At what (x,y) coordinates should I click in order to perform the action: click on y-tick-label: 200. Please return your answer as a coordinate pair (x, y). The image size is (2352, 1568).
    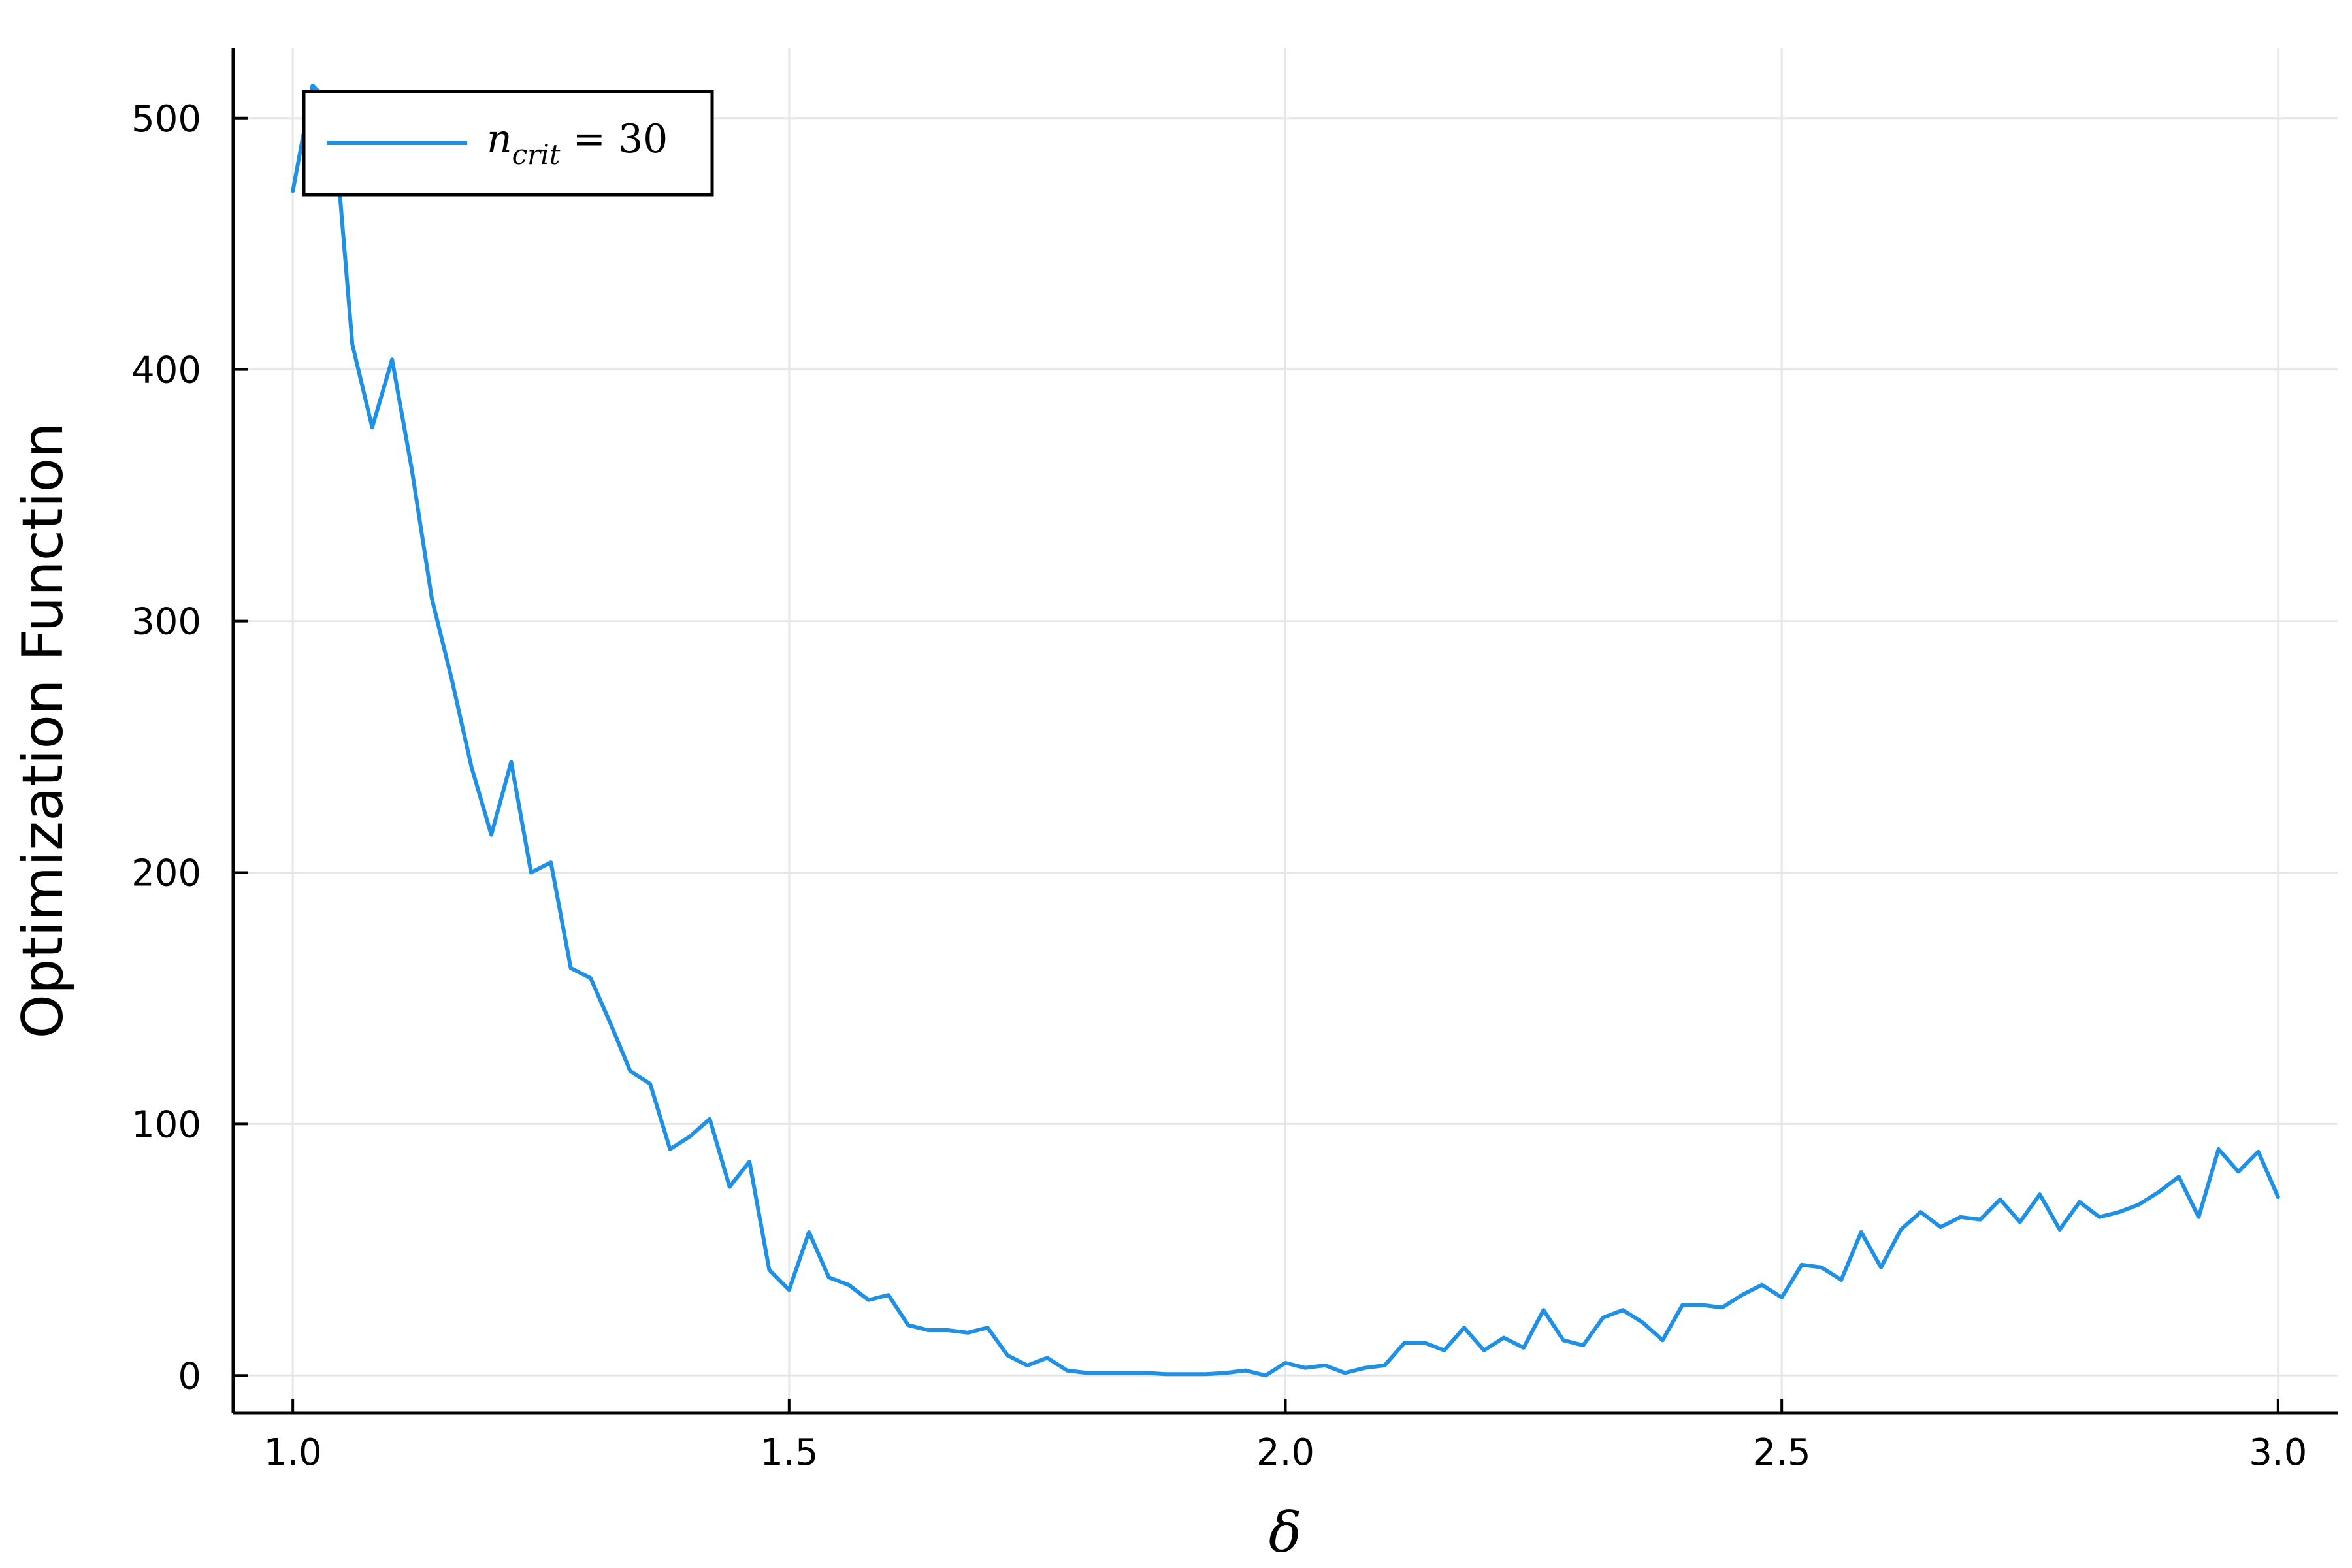
    Looking at the image, I should click on (166, 873).